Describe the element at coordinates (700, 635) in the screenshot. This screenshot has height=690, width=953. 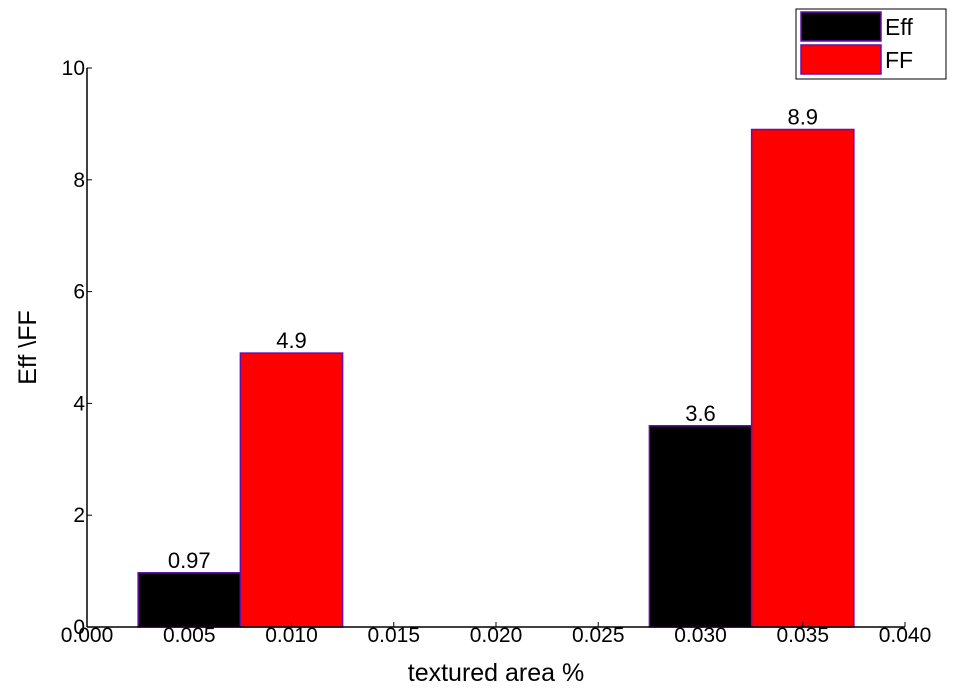
I see `x-tick-label: 0.030` at that location.